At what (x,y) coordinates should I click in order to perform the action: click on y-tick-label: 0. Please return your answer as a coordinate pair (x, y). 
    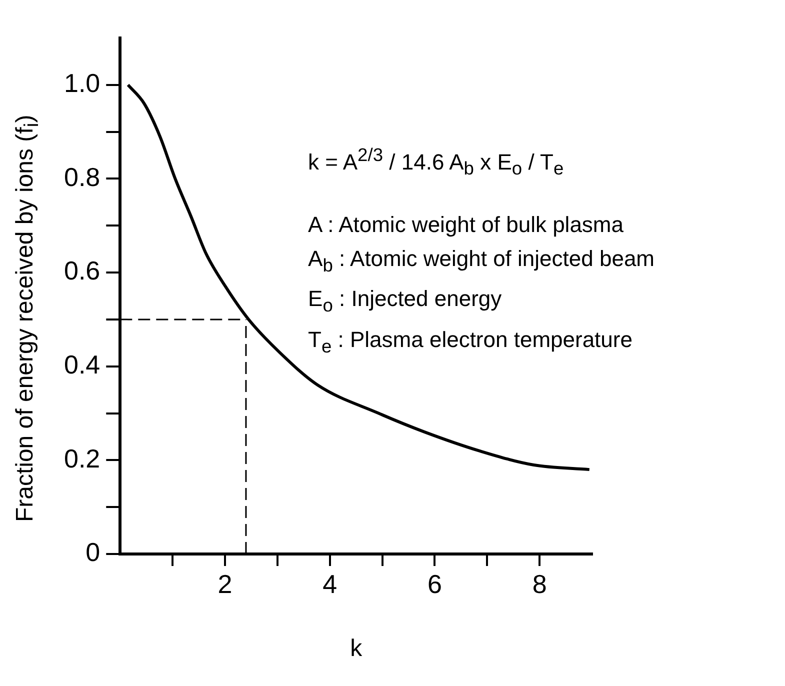
    Looking at the image, I should click on (93, 552).